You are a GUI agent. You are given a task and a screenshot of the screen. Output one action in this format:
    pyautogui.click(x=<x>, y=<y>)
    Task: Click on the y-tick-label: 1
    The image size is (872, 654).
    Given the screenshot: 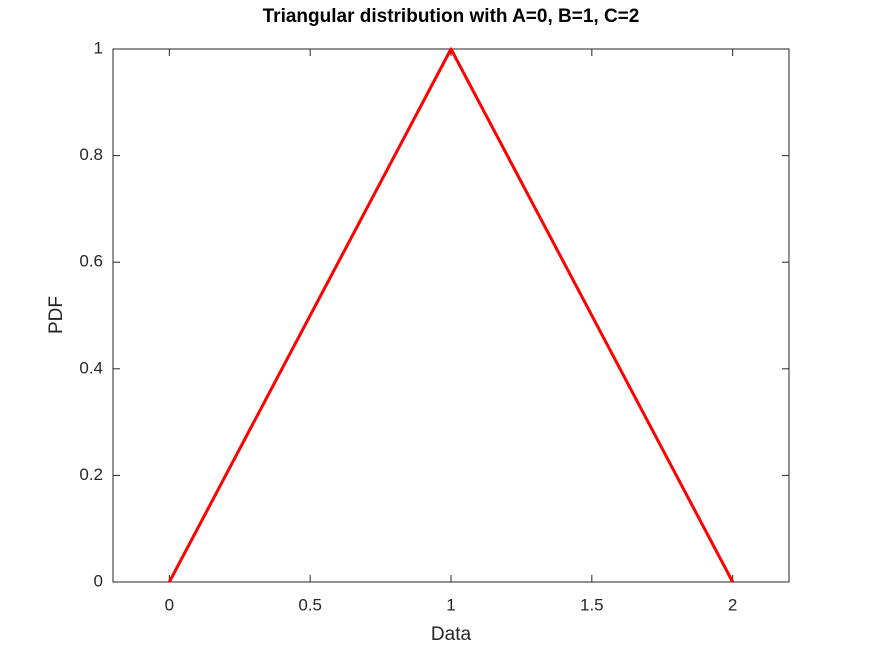 What is the action you would take?
    pyautogui.click(x=98, y=47)
    